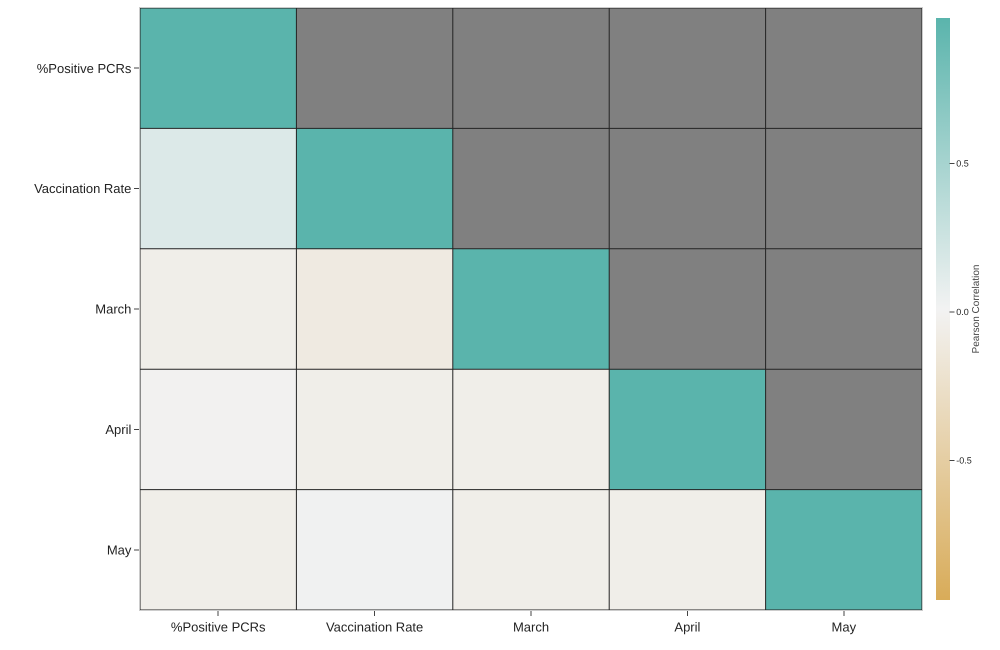  What do you see at coordinates (375, 627) in the screenshot?
I see `x-tick-label: Vaccination Rate` at bounding box center [375, 627].